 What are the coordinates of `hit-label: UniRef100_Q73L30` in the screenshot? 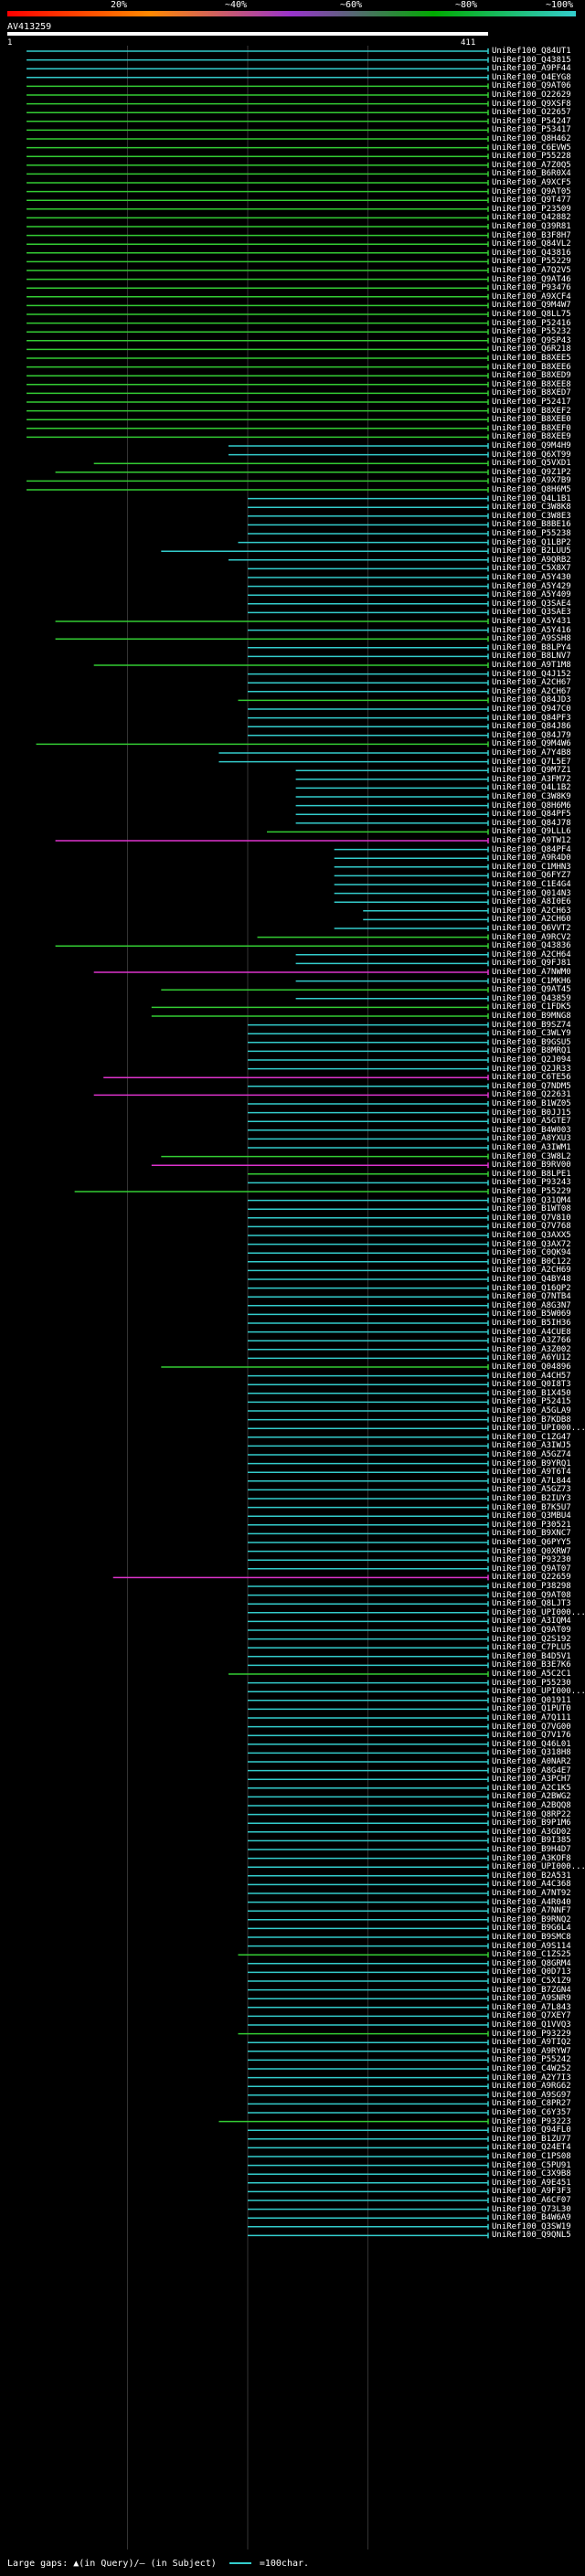 It's located at (532, 2209).